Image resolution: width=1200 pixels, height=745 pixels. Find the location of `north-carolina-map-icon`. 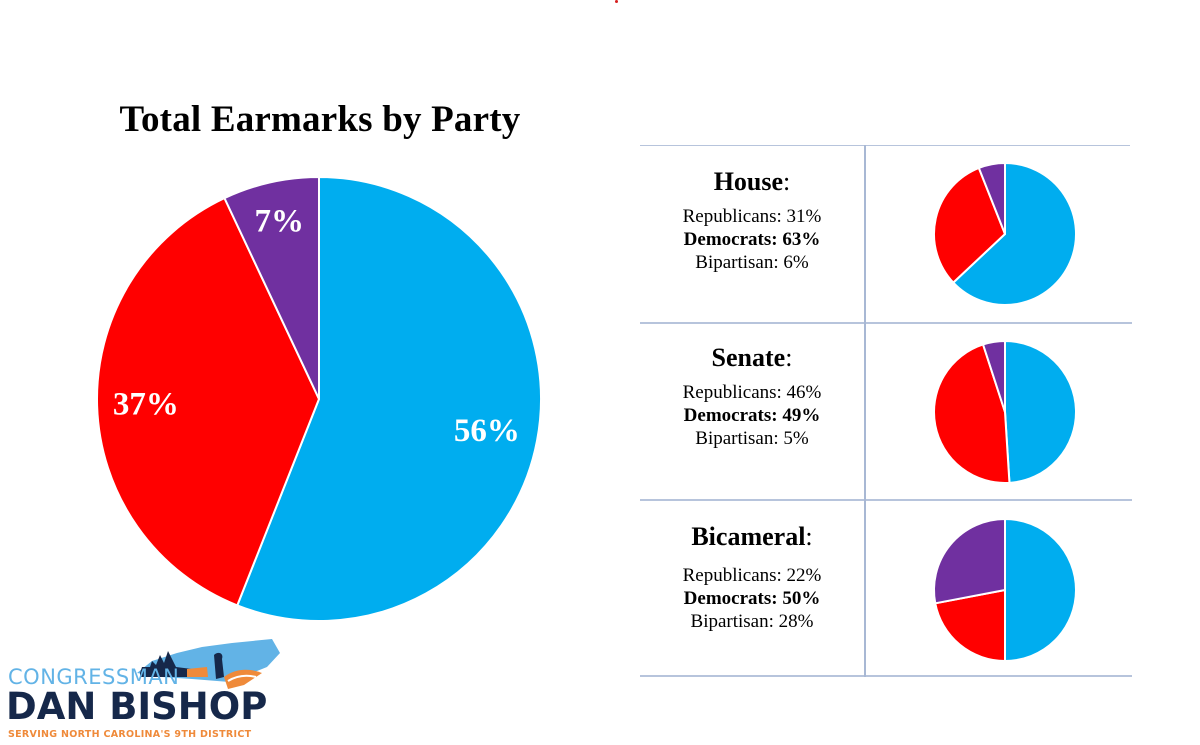

north-carolina-map-icon is located at coordinates (208, 664).